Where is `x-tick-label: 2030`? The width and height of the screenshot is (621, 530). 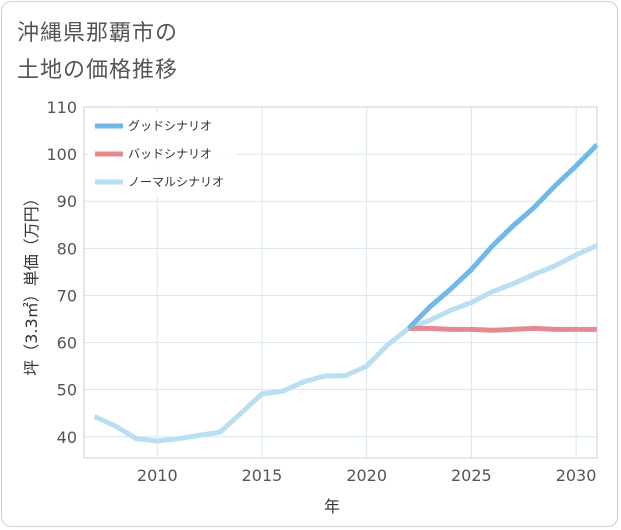
x-tick-label: 2030 is located at coordinates (576, 475).